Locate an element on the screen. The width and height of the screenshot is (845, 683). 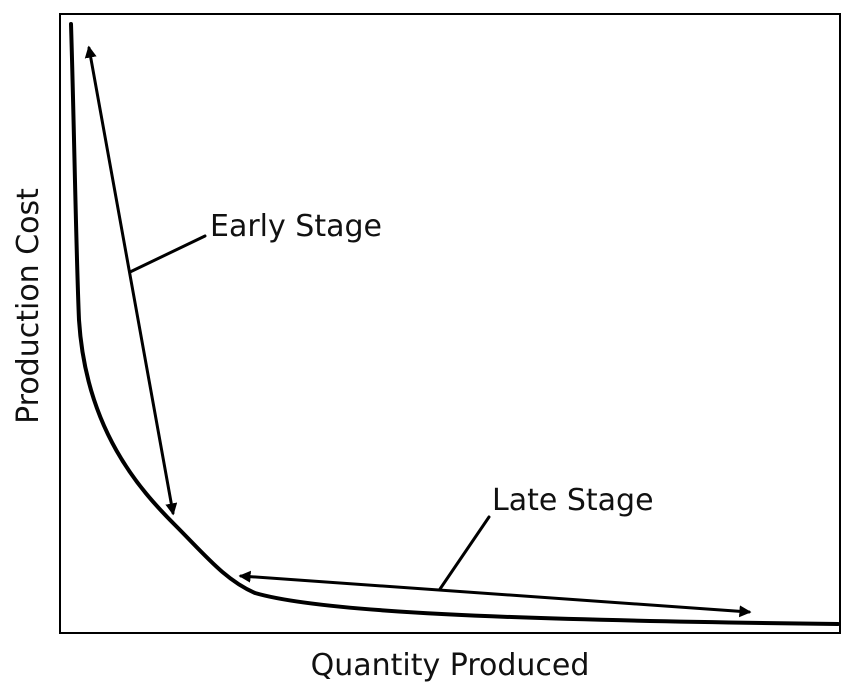
early-stage-pointer is located at coordinates (167, 254).